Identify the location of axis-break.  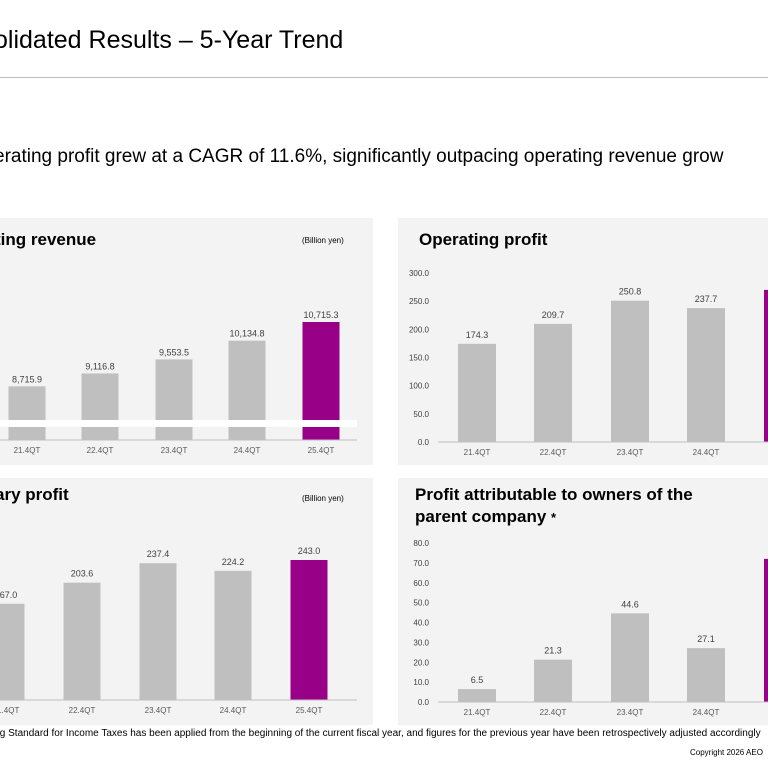
(178, 423).